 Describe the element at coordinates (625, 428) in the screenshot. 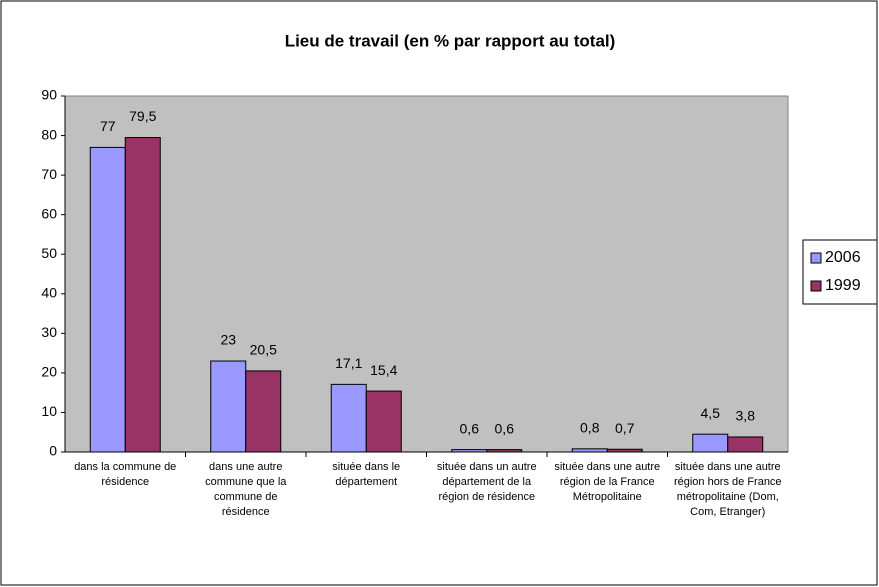

I see `data-label: 0,7` at that location.